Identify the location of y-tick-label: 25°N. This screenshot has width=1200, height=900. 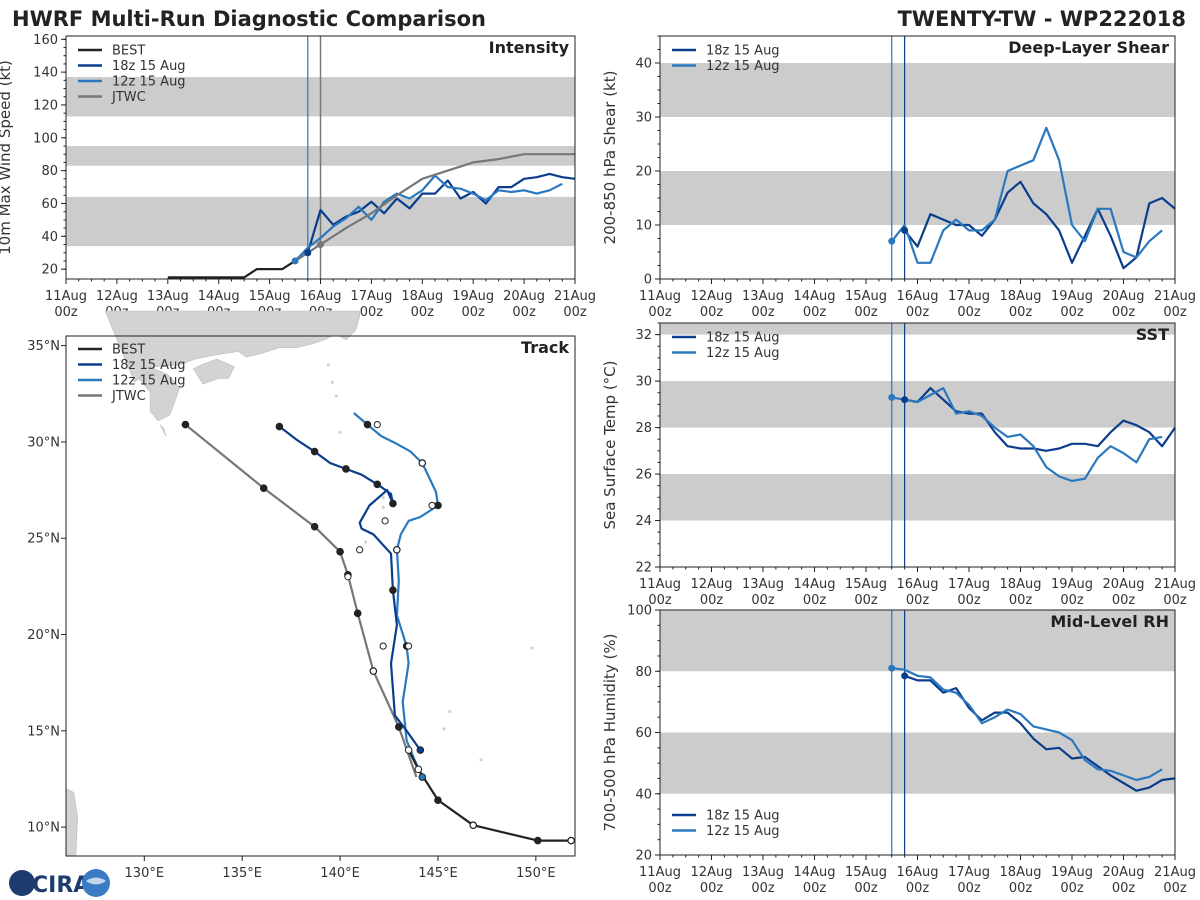
(43, 539).